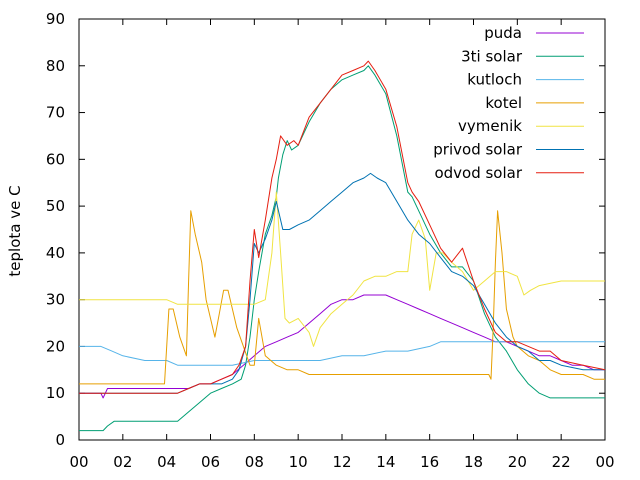 This screenshot has height=480, width=640. What do you see at coordinates (55, 393) in the screenshot?
I see `y-tick-label: 10` at bounding box center [55, 393].